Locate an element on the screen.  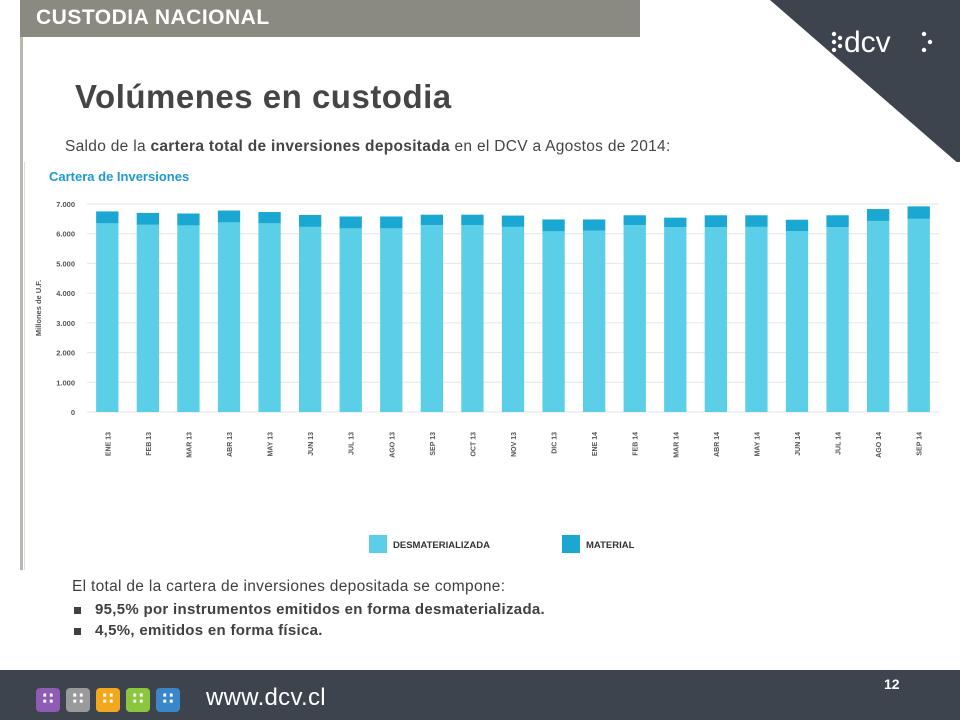
website-link: www.dcv.cl is located at coordinates (266, 697).